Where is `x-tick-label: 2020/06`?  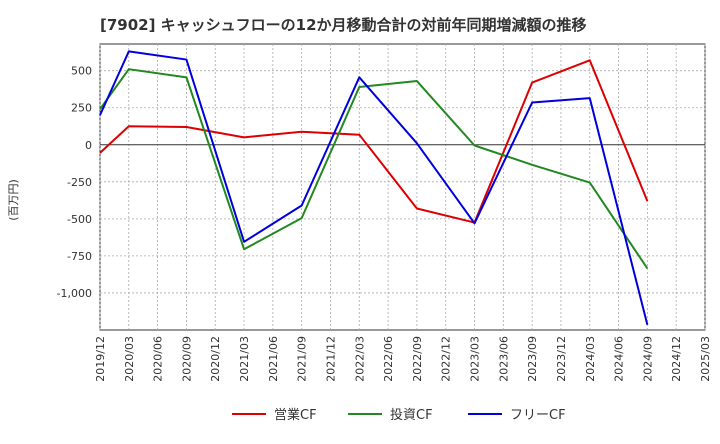 x-tick-label: 2020/06 is located at coordinates (158, 359).